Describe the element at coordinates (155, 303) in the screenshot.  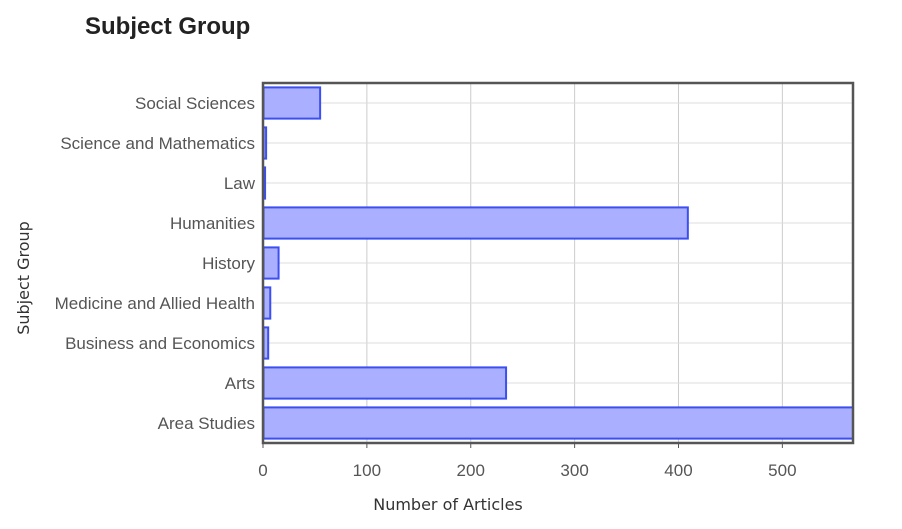
I see `y-tick-label: Medicine and Allied Health` at that location.